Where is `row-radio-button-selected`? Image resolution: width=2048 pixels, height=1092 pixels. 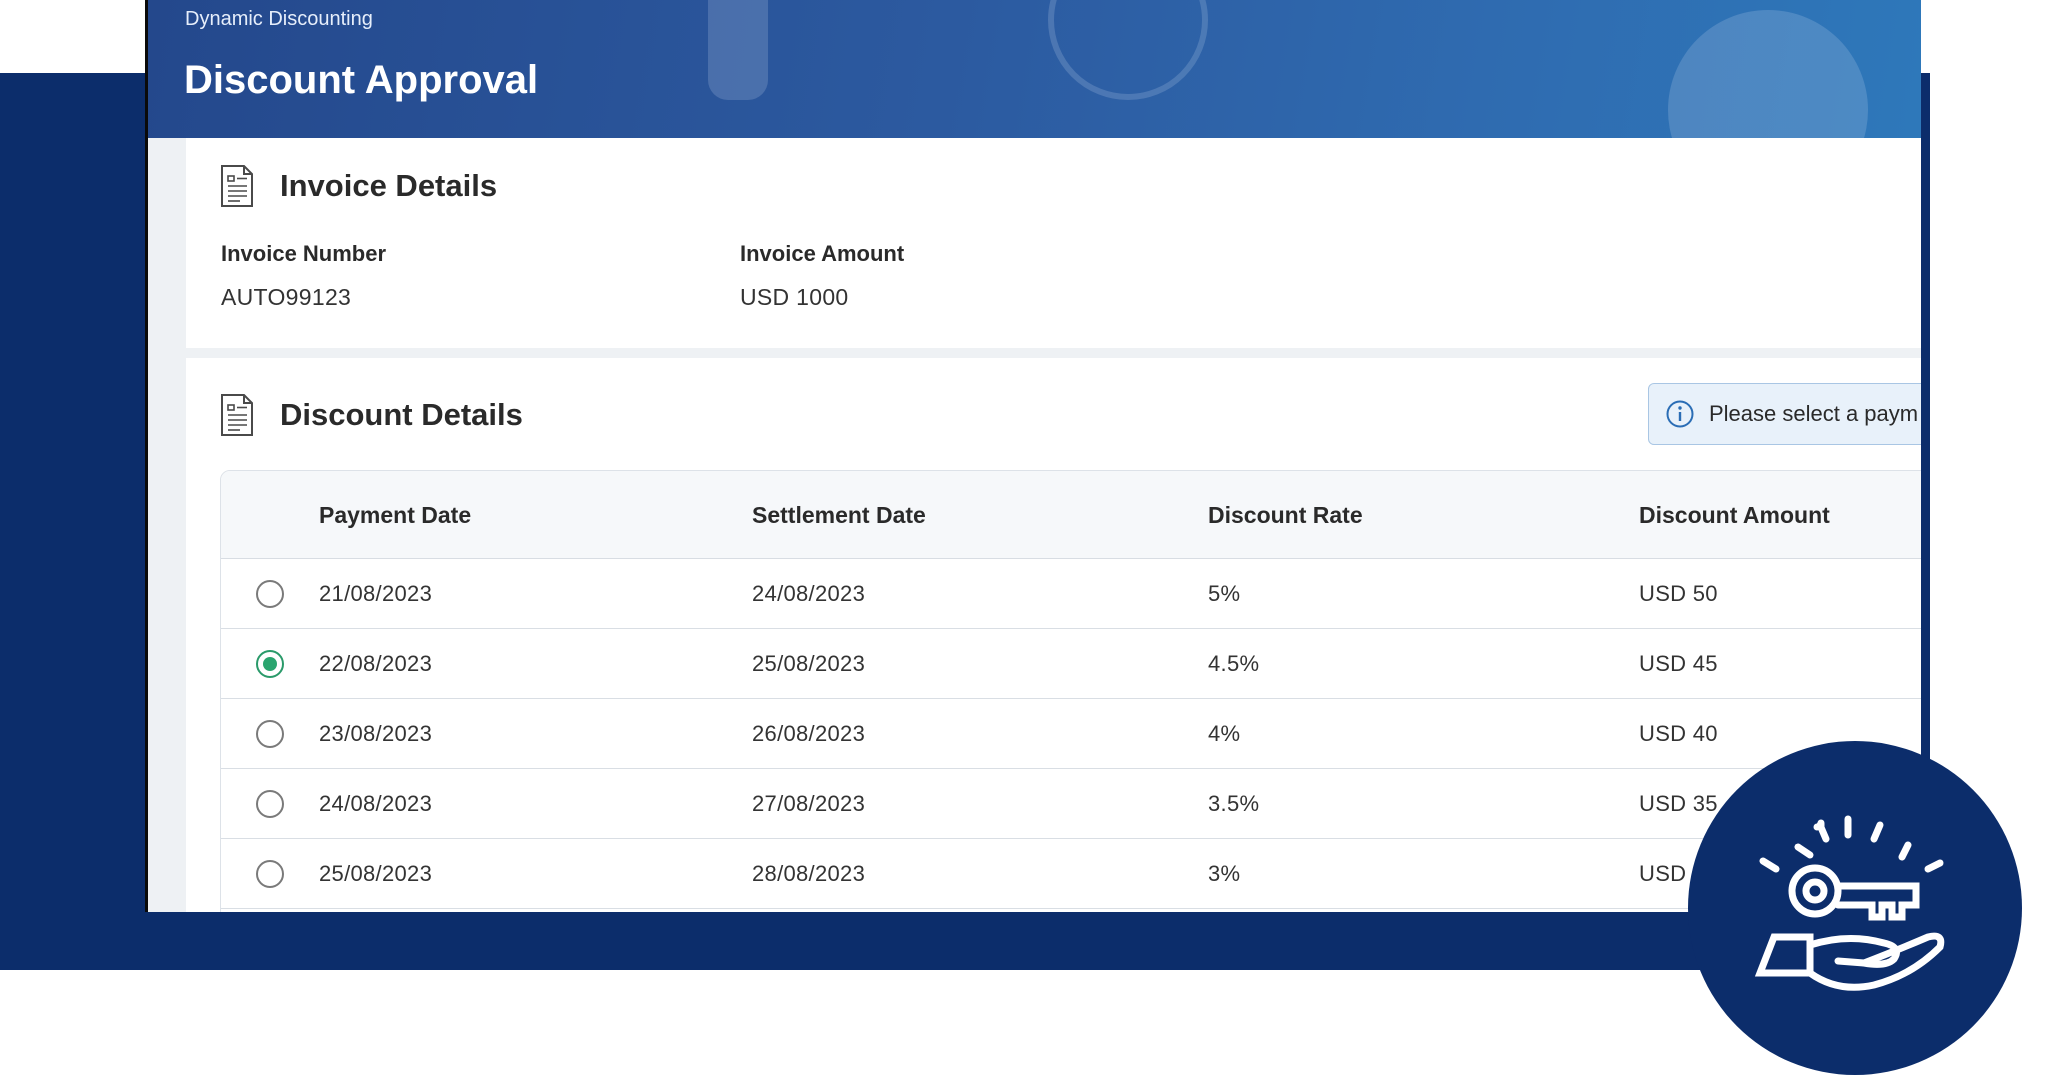
row-radio-button-selected is located at coordinates (270, 664).